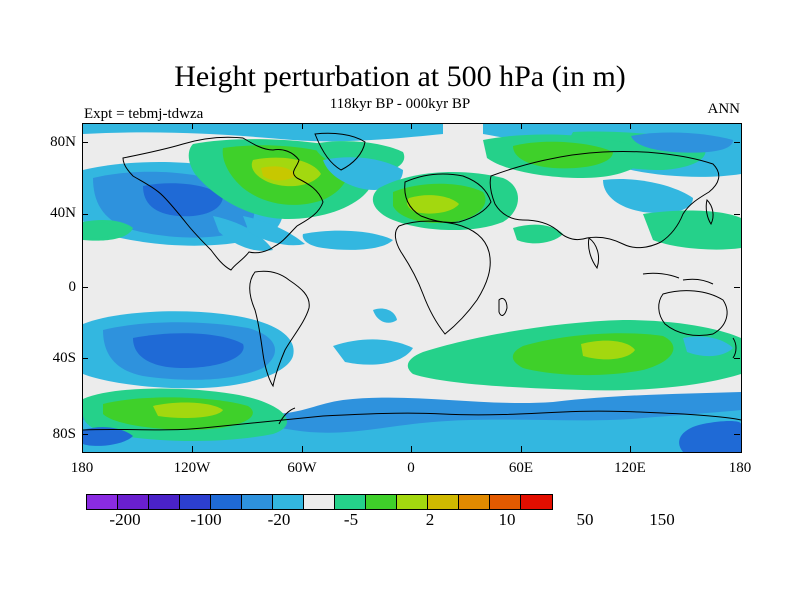 This screenshot has height=600, width=800. What do you see at coordinates (724, 109) in the screenshot?
I see `season-label: ANN` at bounding box center [724, 109].